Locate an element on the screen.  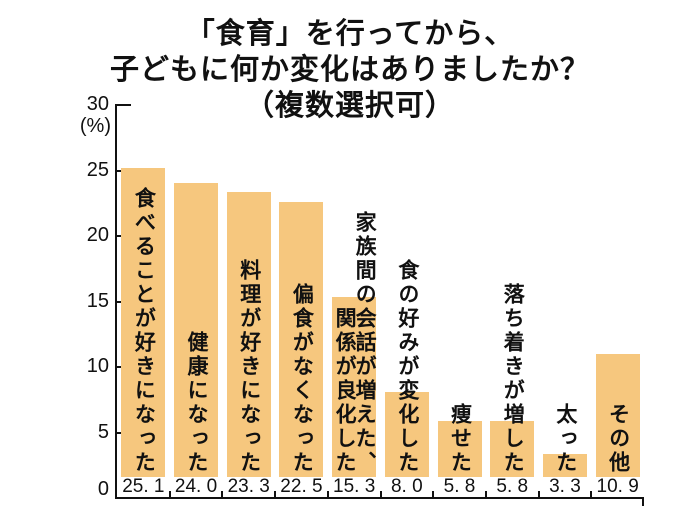
y-axis-tick-label: 15 is located at coordinates (97, 300).